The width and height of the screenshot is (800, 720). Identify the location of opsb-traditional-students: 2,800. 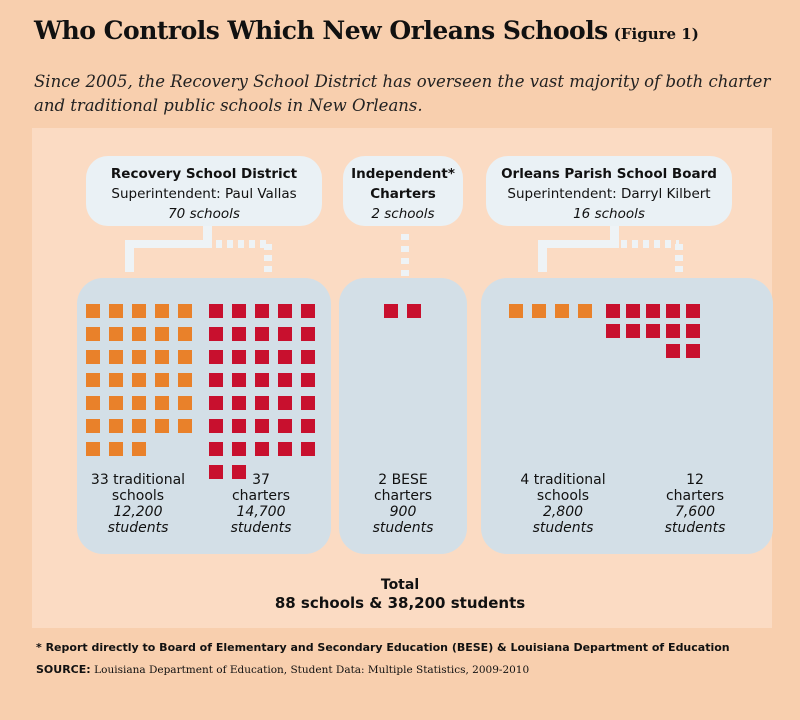
(563, 512).